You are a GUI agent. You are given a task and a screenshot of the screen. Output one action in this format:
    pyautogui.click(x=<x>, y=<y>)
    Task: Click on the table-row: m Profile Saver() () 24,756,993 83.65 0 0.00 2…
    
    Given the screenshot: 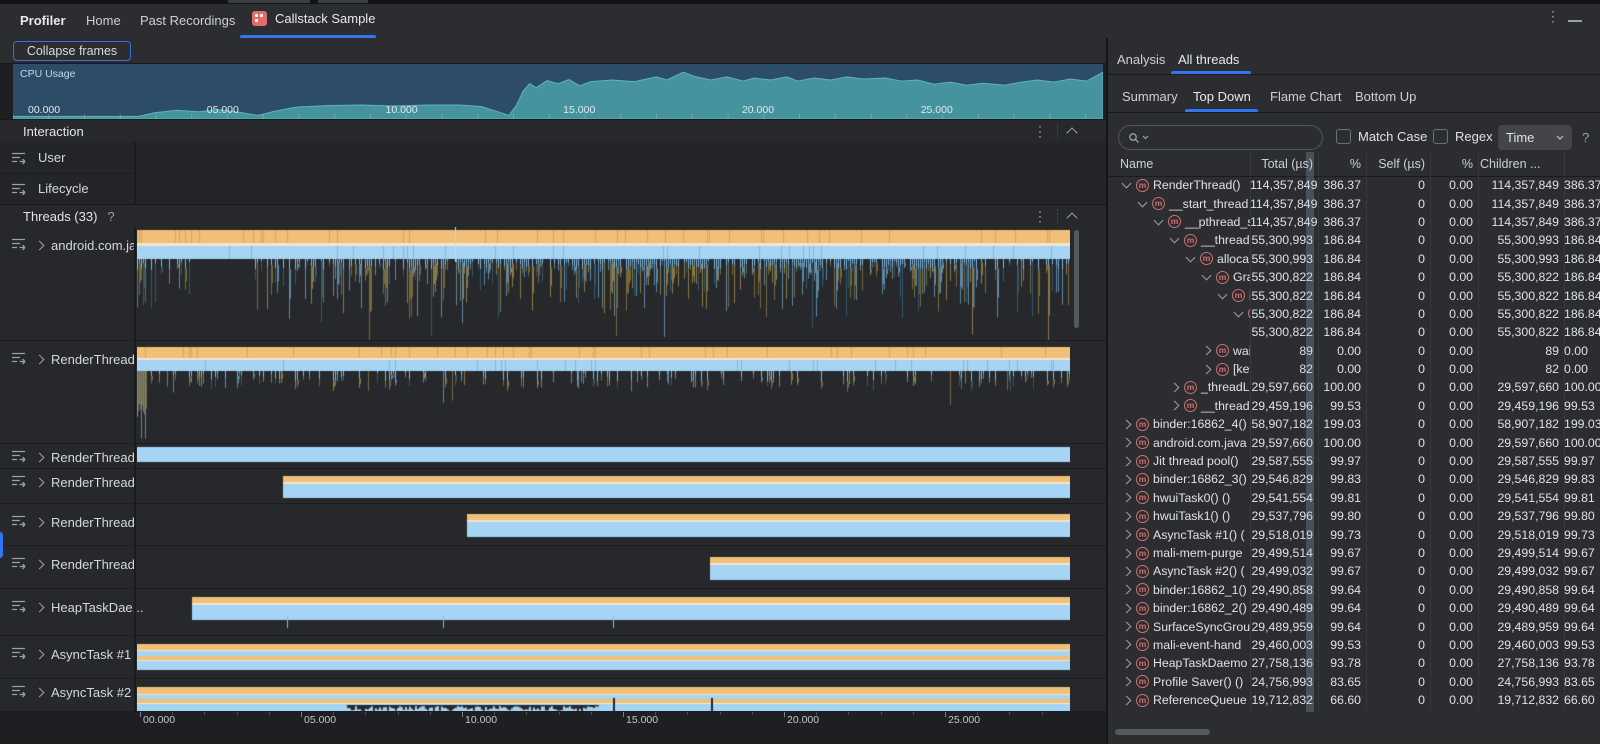 What is the action you would take?
    pyautogui.click(x=1354, y=682)
    